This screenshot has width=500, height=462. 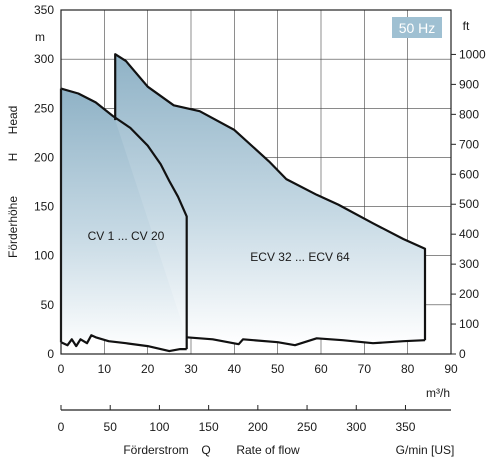 What do you see at coordinates (469, 144) in the screenshot?
I see `right-tick-label: 700` at bounding box center [469, 144].